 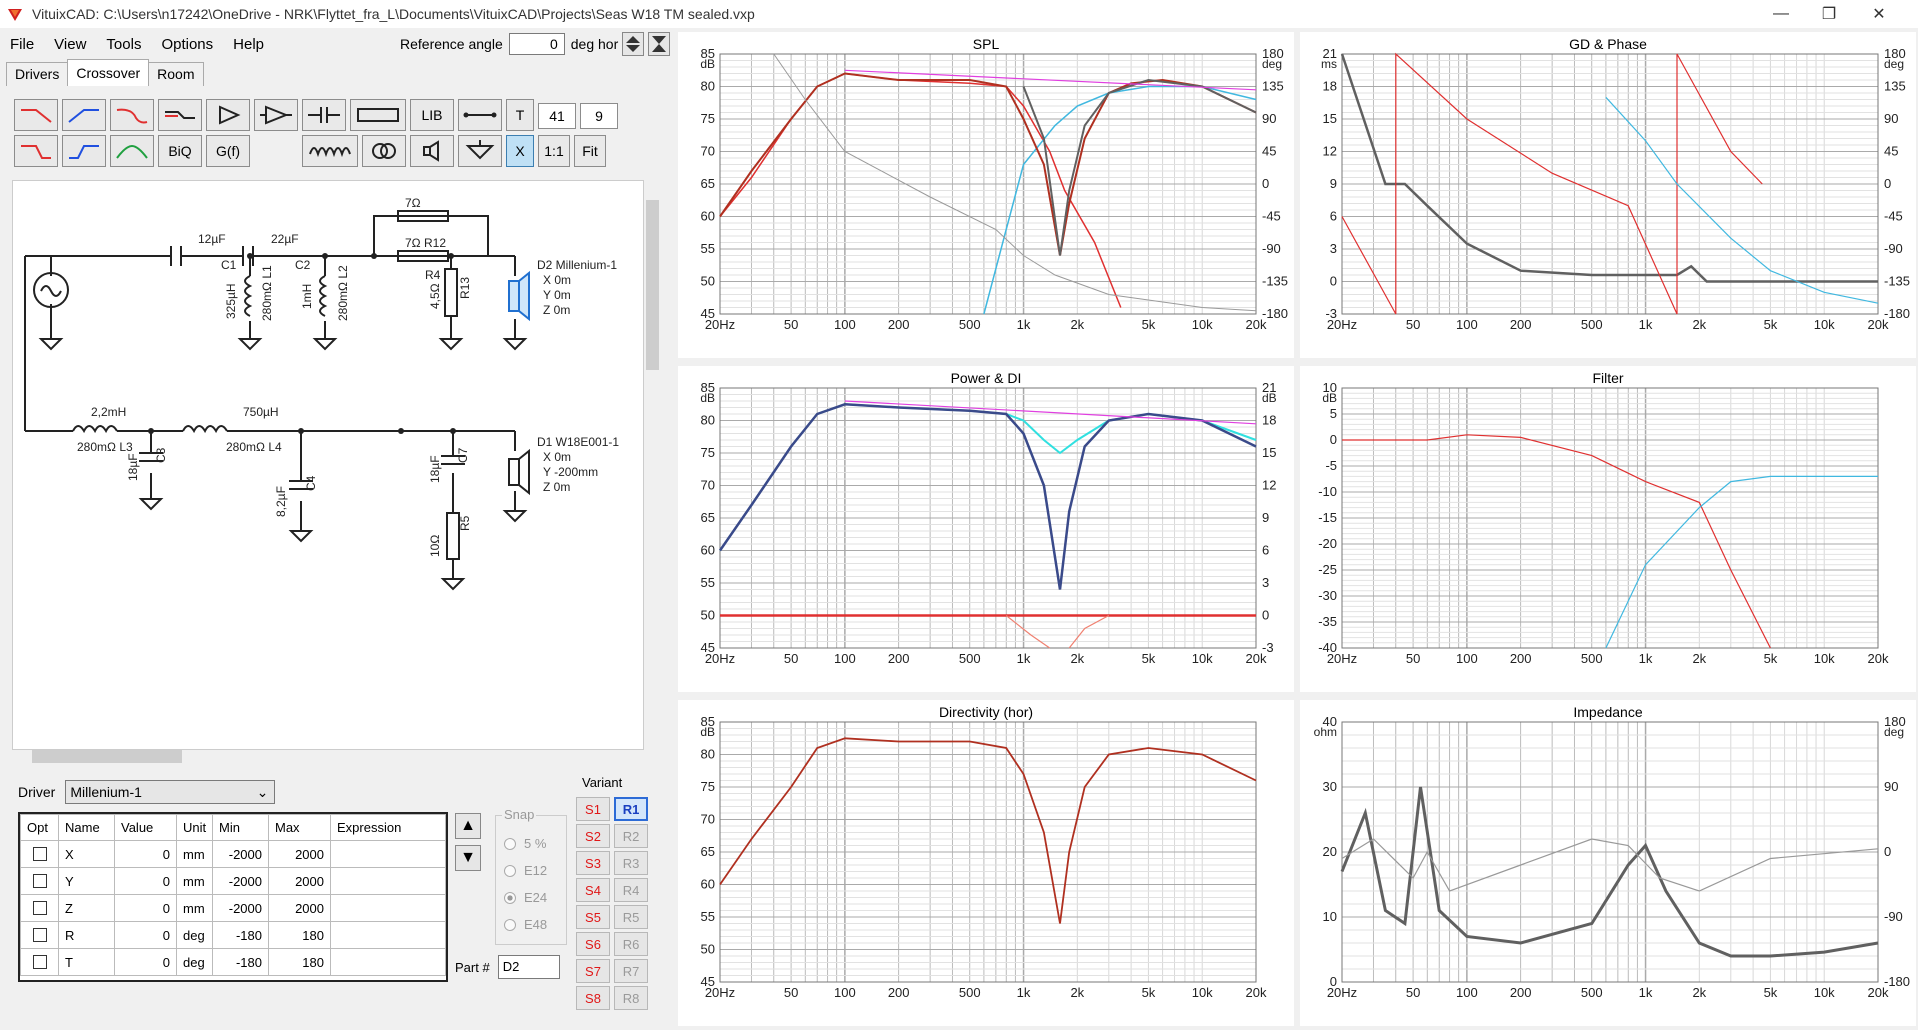 What do you see at coordinates (468, 826) in the screenshot?
I see `move-up-icon: ▲` at bounding box center [468, 826].